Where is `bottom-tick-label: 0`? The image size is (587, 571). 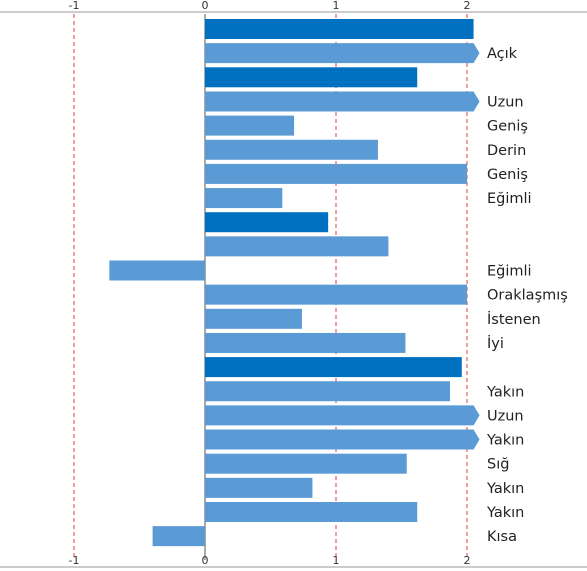
bottom-tick-label: 0 is located at coordinates (205, 560).